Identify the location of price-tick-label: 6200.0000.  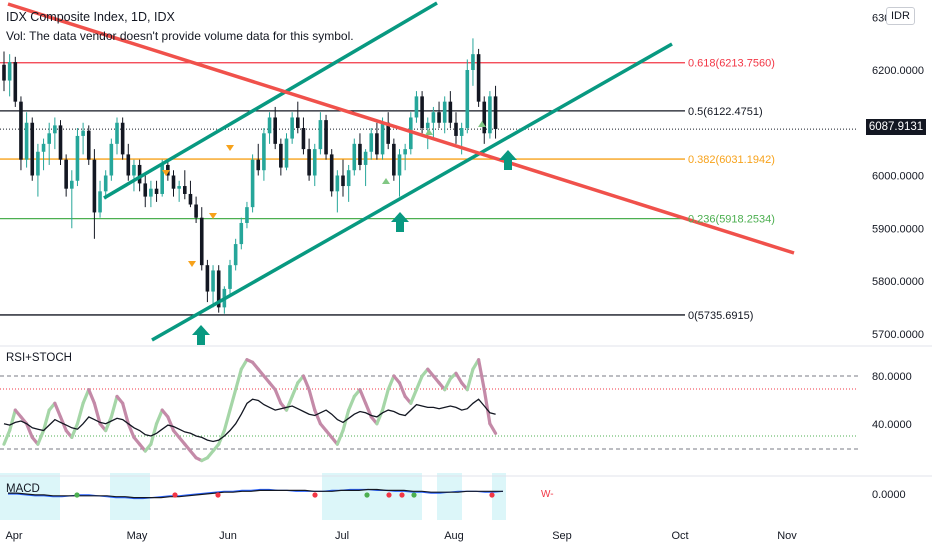
(898, 71).